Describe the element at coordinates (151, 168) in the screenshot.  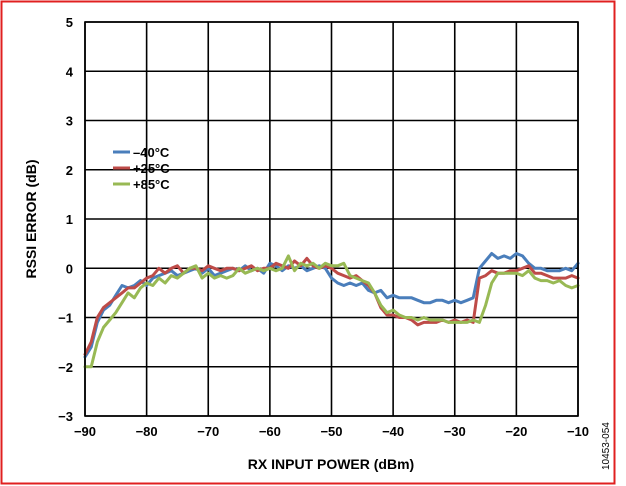
I see `legend-label: +25°C` at that location.